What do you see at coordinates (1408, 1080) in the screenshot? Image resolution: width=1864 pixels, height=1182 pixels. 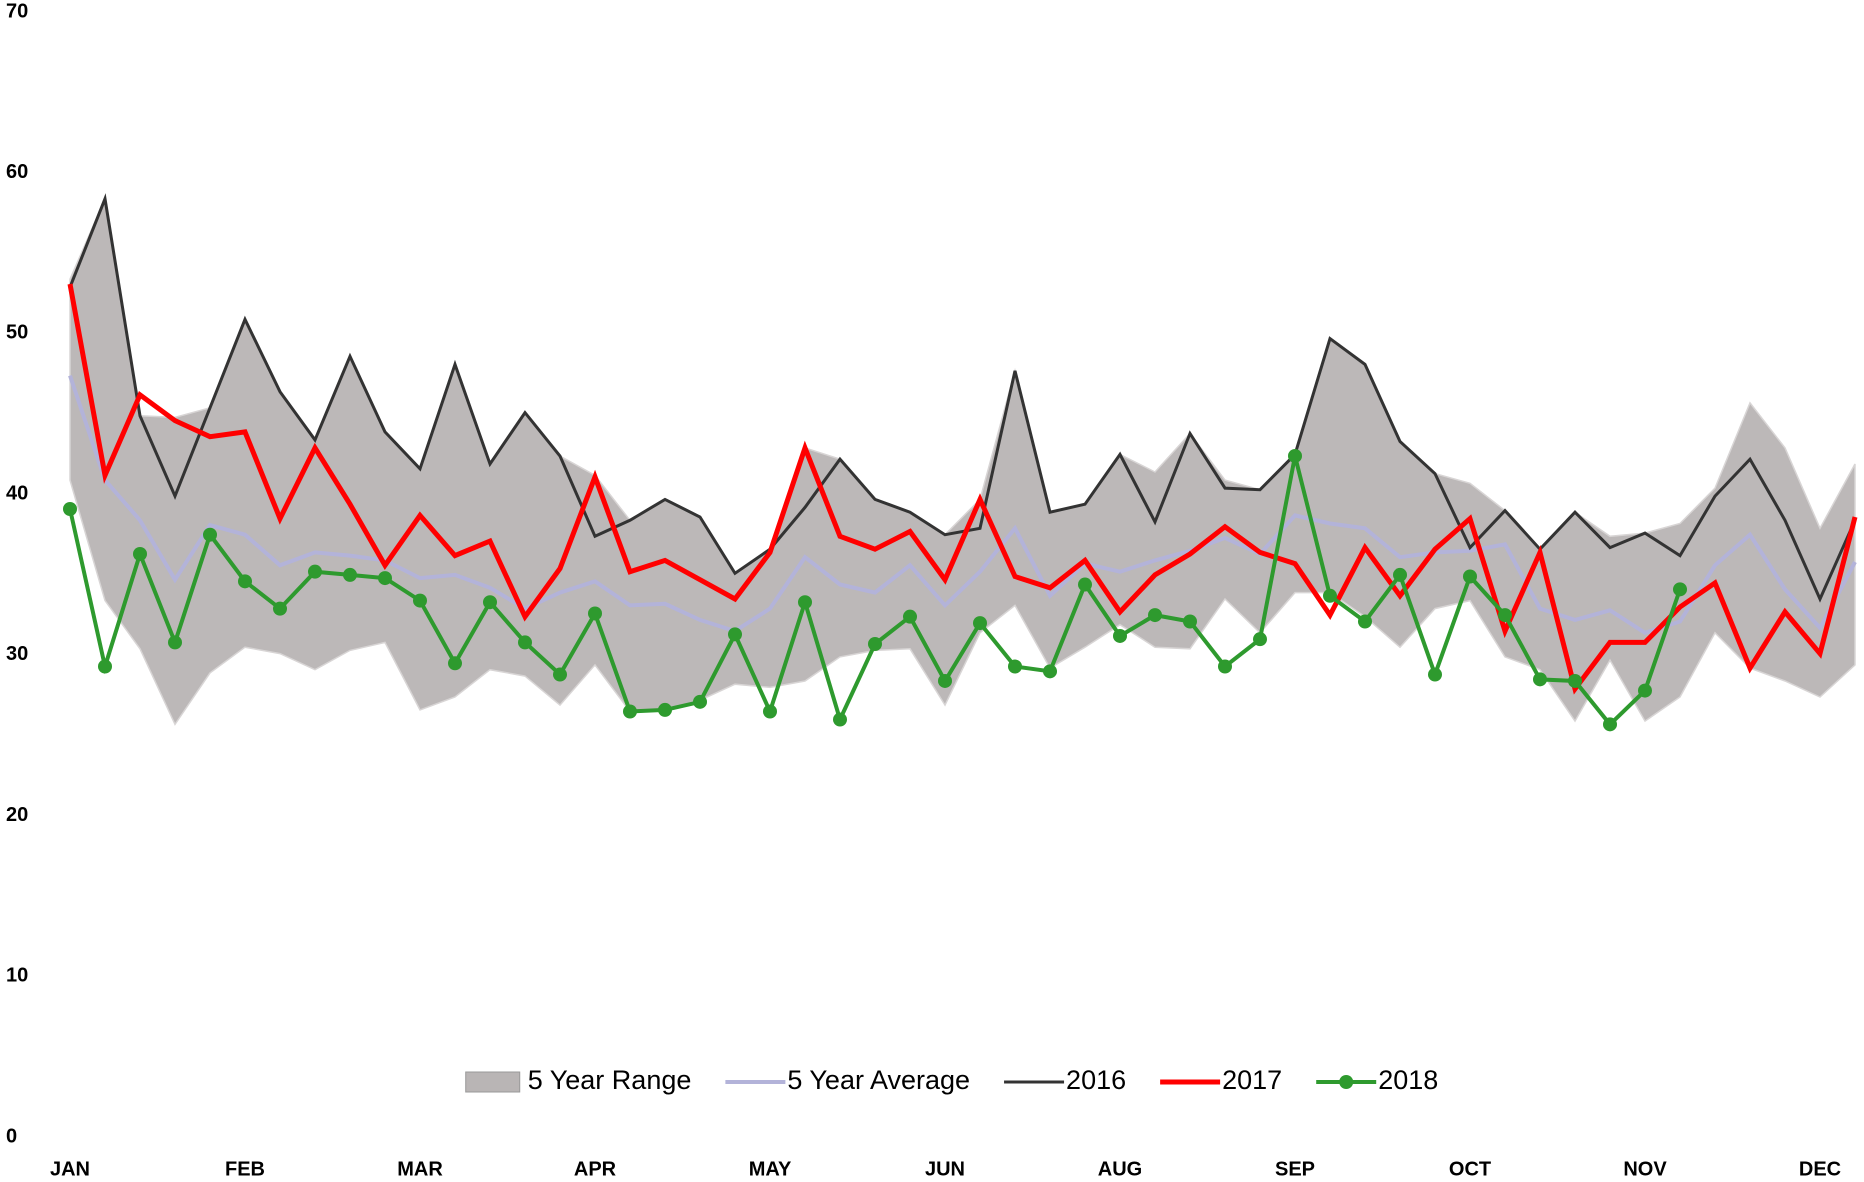 I see `legend-label: 2018` at bounding box center [1408, 1080].